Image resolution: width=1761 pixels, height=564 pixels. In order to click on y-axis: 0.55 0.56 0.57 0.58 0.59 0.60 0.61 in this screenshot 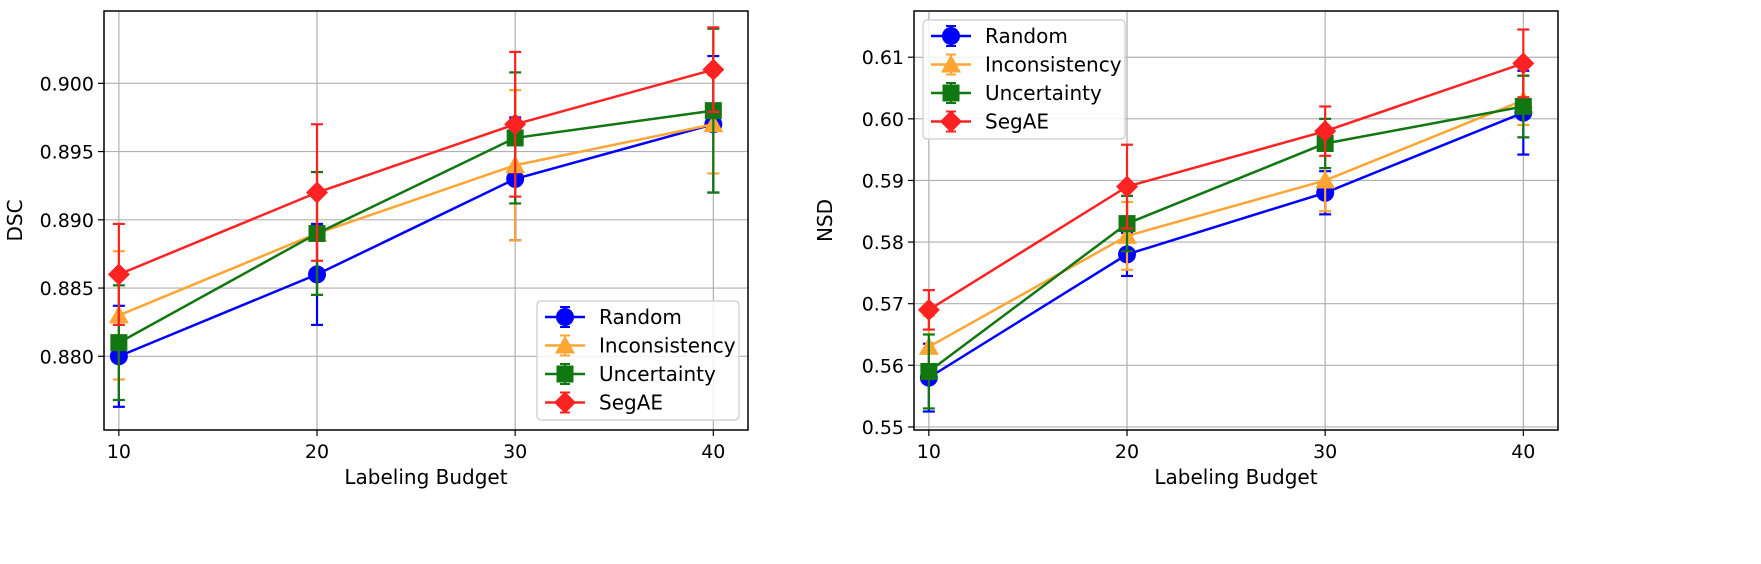, I will do `click(888, 243)`.